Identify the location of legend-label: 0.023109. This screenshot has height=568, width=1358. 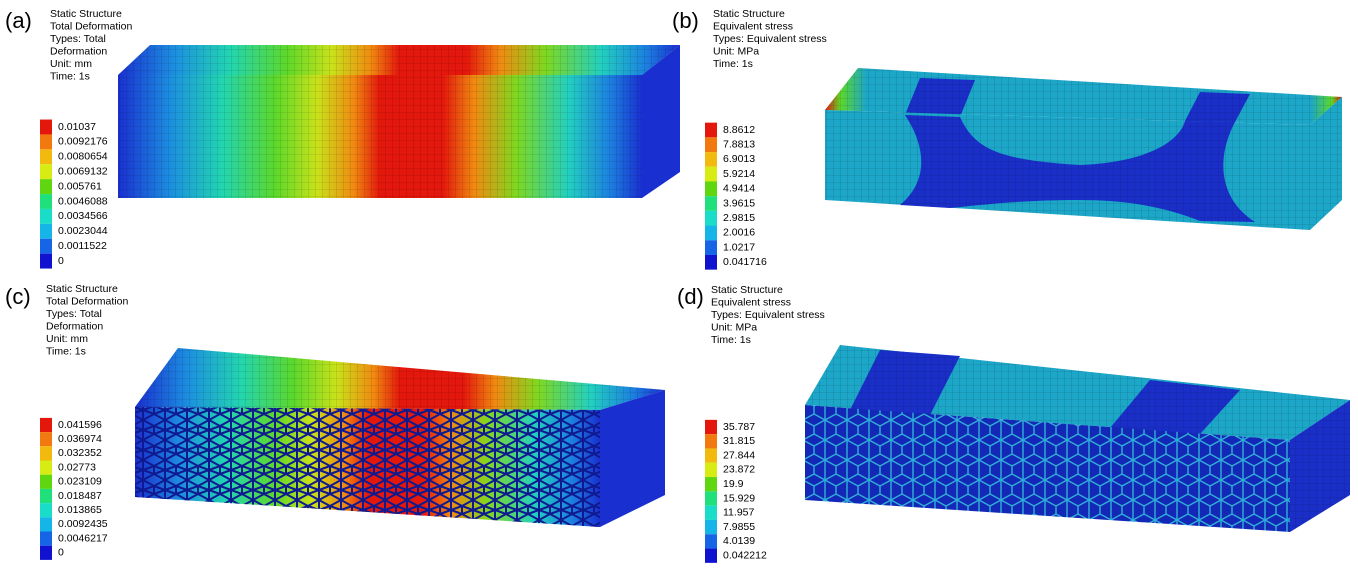
(80, 482).